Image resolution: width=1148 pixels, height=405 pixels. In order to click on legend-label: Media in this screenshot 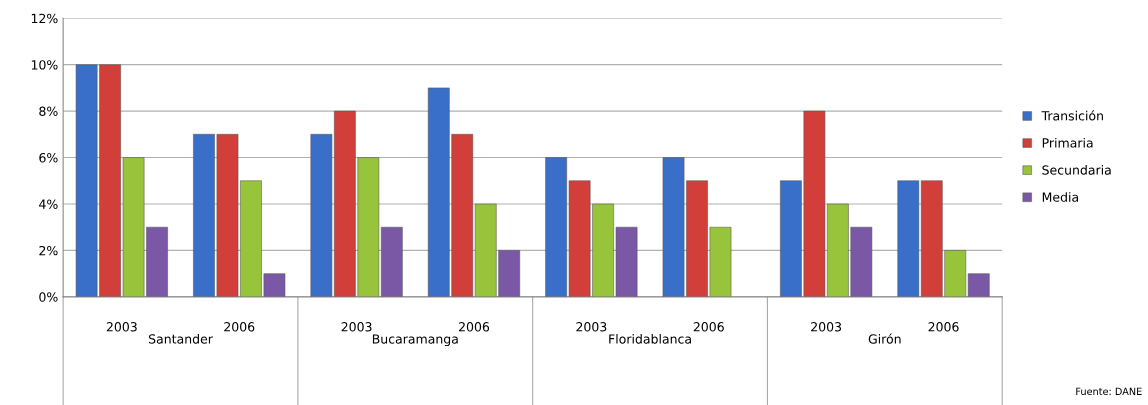, I will do `click(1060, 197)`.